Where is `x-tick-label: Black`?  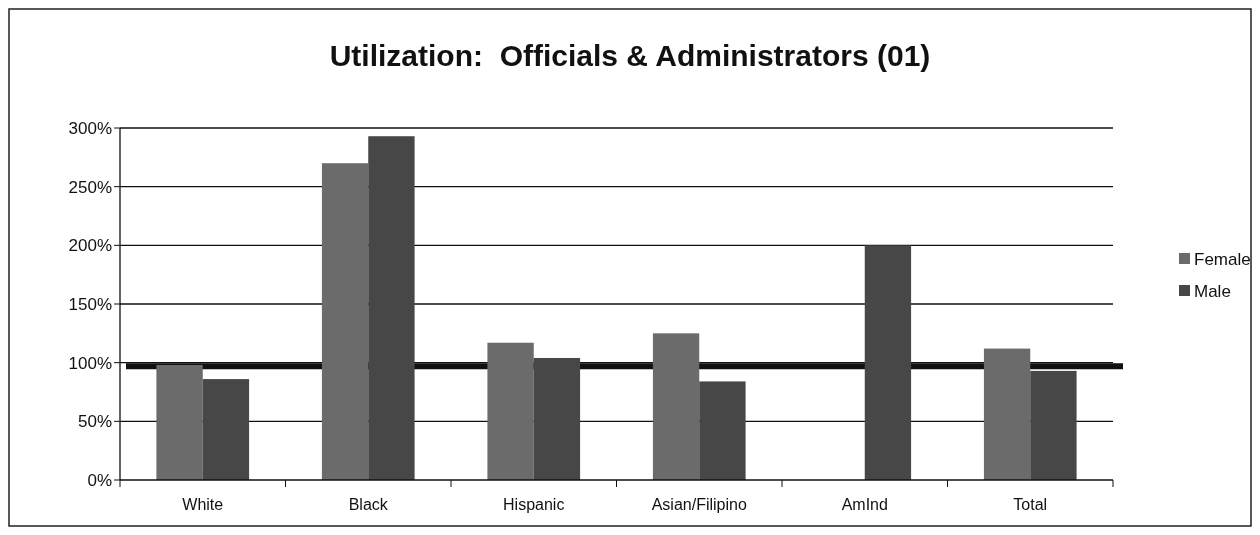
x-tick-label: Black is located at coordinates (368, 504).